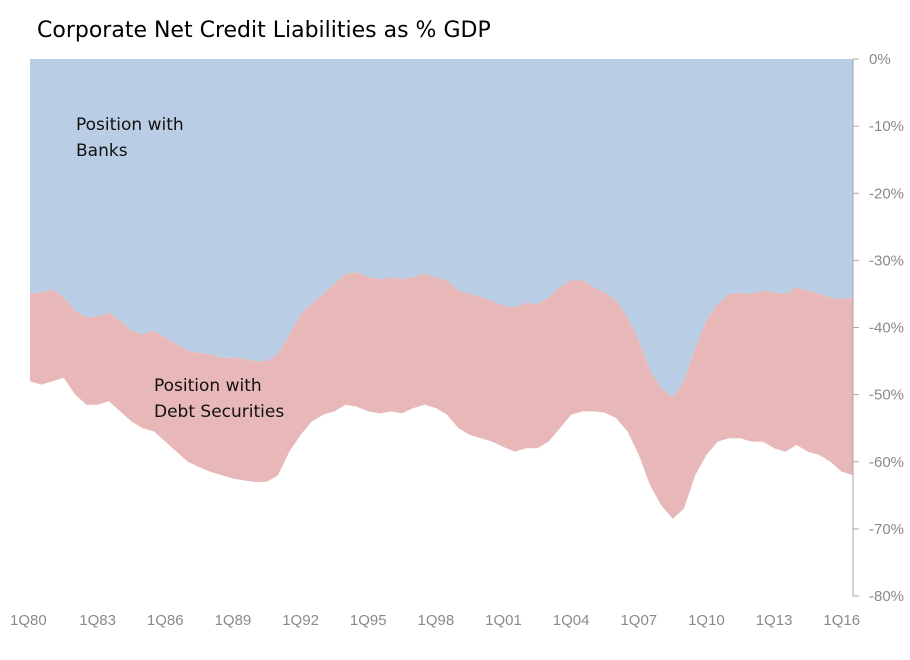  Describe the element at coordinates (503, 620) in the screenshot. I see `x-tick-label: 1Q01` at that location.